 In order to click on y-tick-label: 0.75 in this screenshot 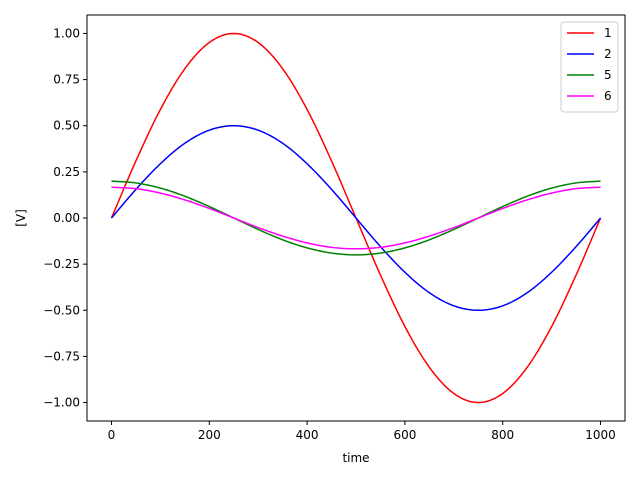, I will do `click(66, 80)`.